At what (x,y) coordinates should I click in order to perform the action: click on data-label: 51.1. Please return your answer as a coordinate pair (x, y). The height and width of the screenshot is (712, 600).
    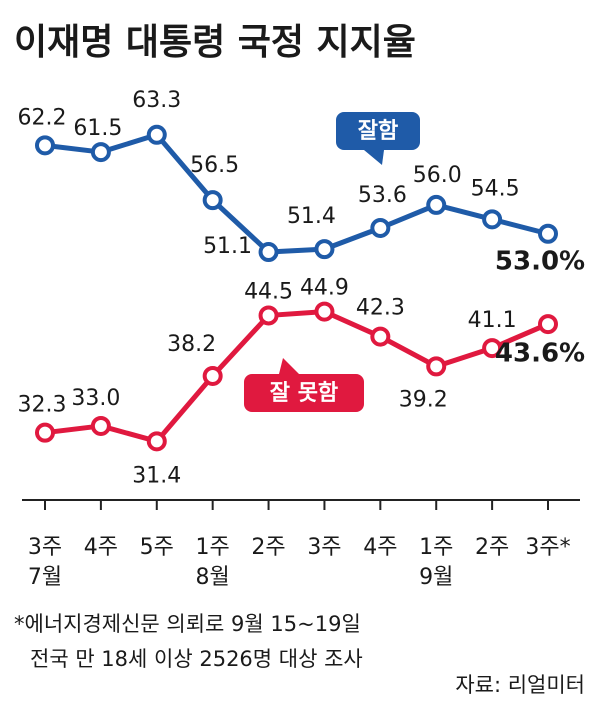
    Looking at the image, I should click on (227, 246).